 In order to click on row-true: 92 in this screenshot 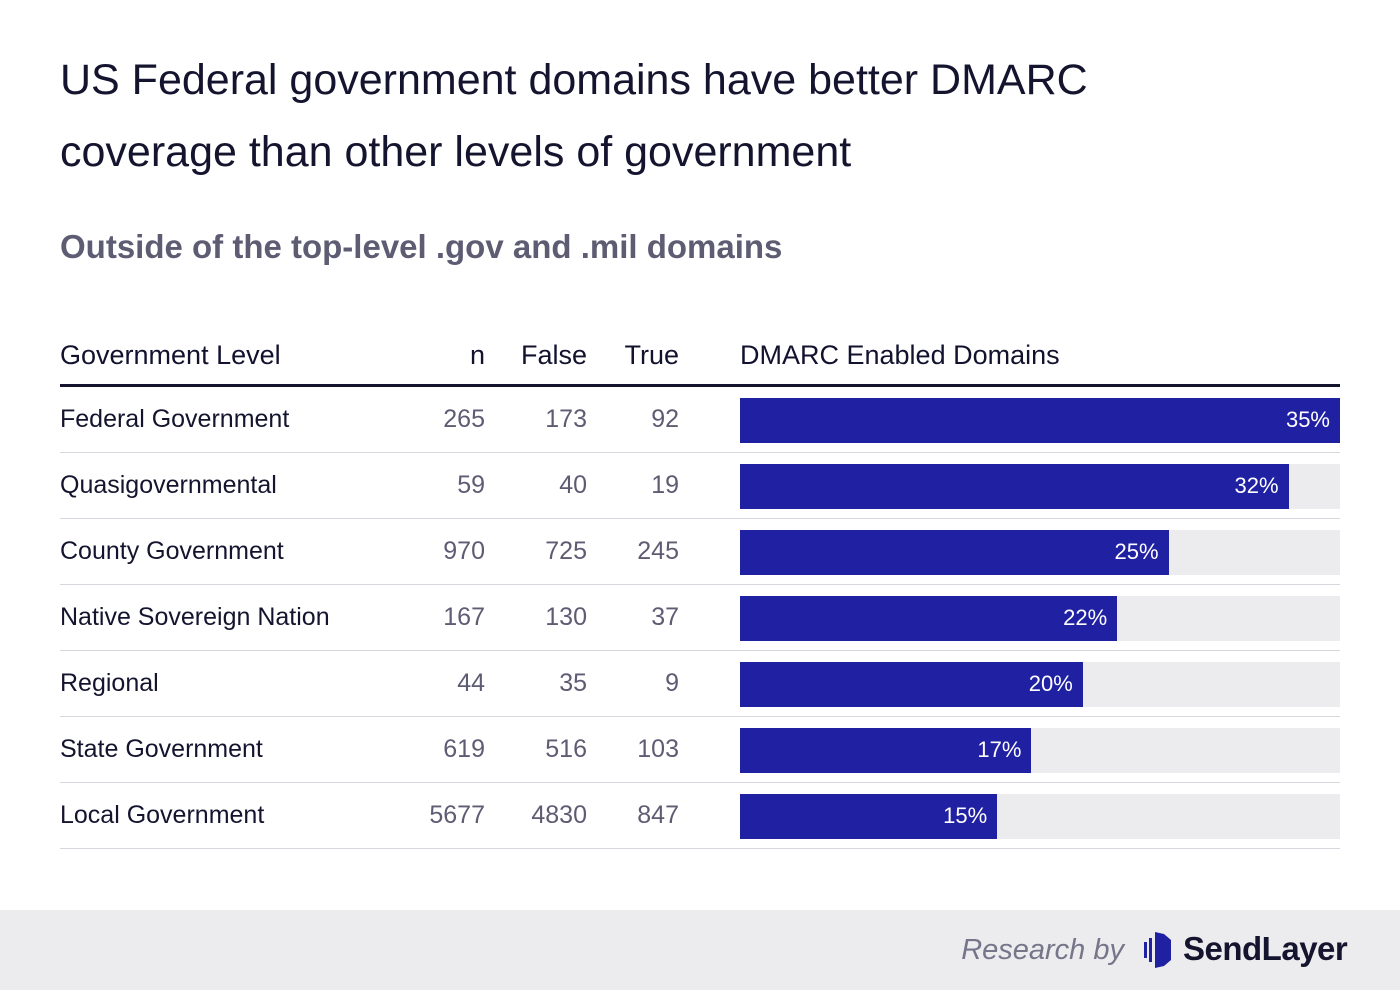, I will do `click(665, 419)`.